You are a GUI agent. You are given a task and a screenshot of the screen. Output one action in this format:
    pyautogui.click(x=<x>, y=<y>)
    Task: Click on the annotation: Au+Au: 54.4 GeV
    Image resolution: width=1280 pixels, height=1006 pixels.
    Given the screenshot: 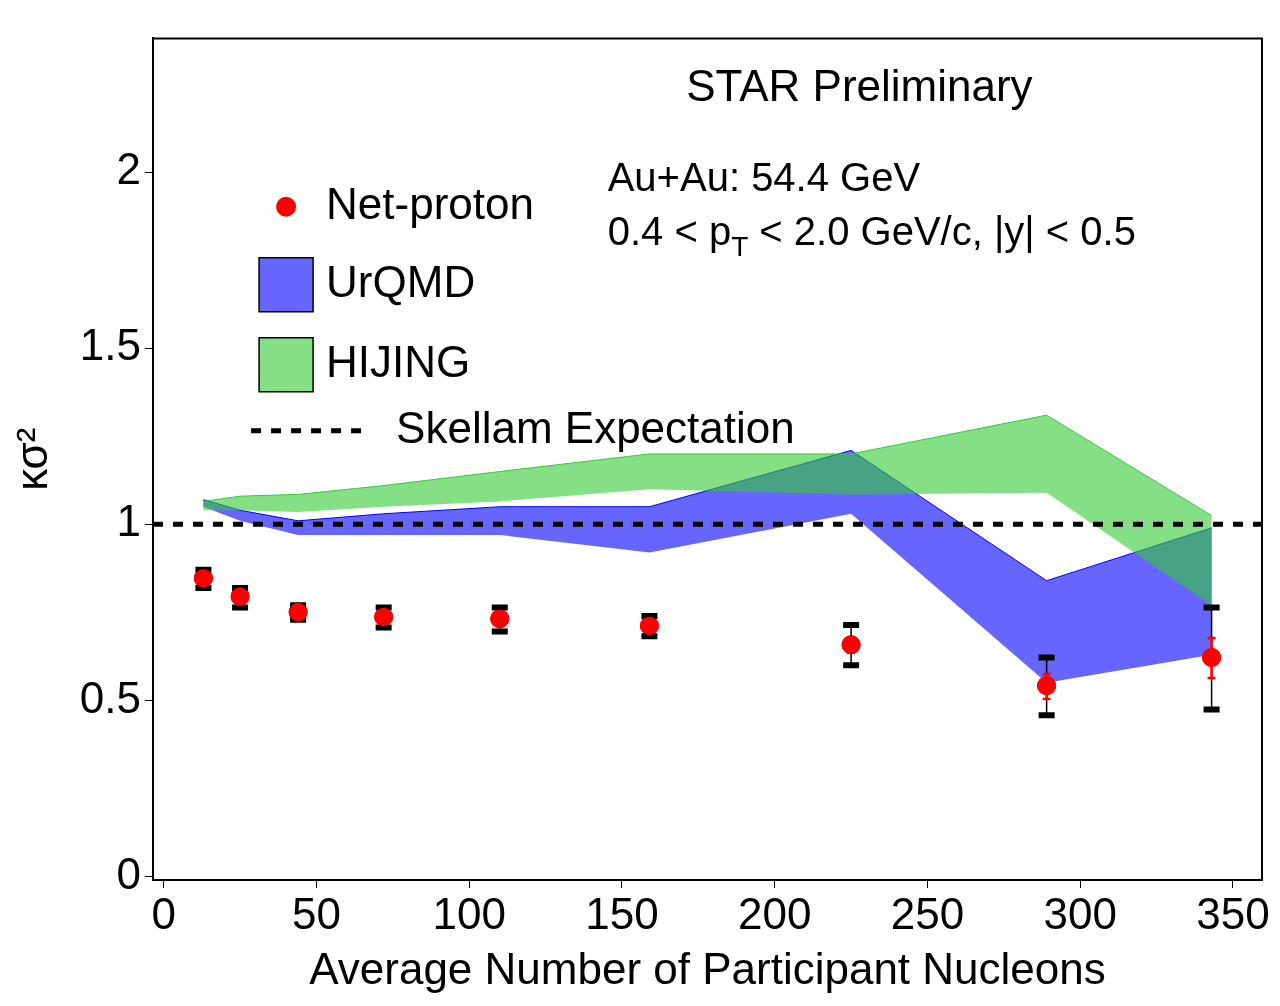 What is the action you would take?
    pyautogui.click(x=764, y=177)
    